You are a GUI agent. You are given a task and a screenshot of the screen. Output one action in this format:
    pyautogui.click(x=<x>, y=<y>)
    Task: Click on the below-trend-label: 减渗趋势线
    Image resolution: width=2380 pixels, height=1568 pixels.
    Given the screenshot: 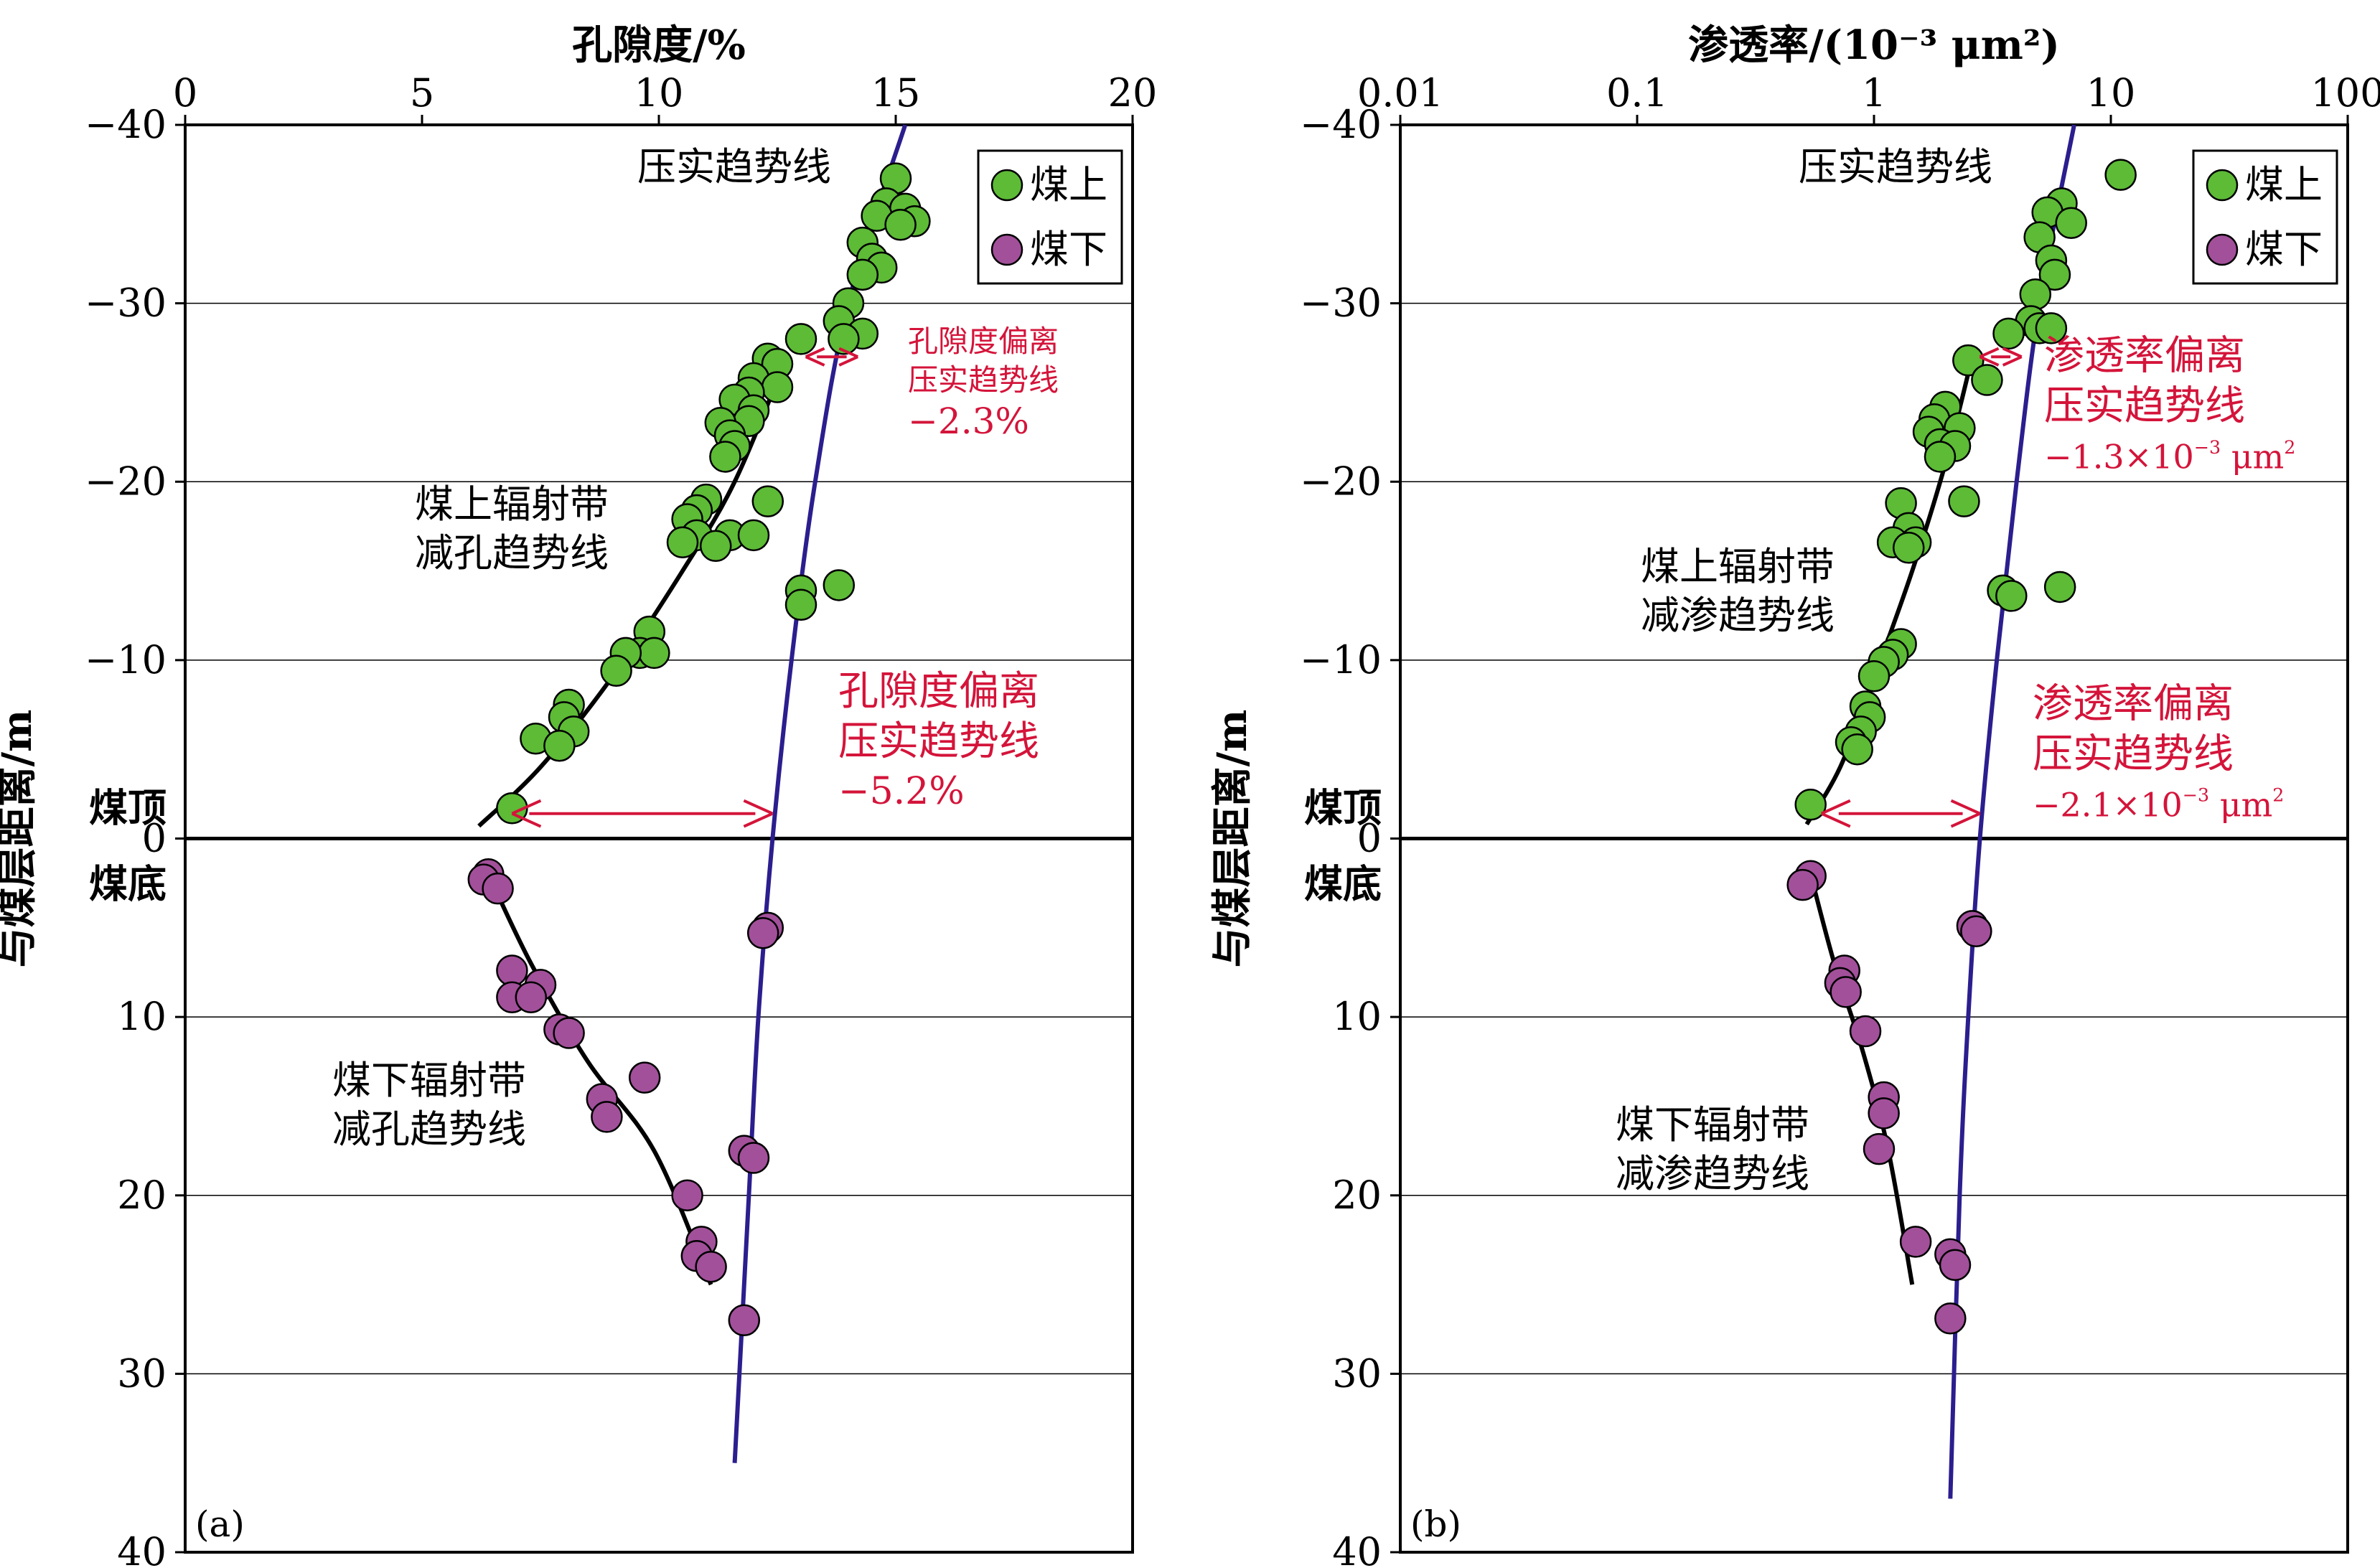 What is the action you would take?
    pyautogui.click(x=1712, y=1173)
    